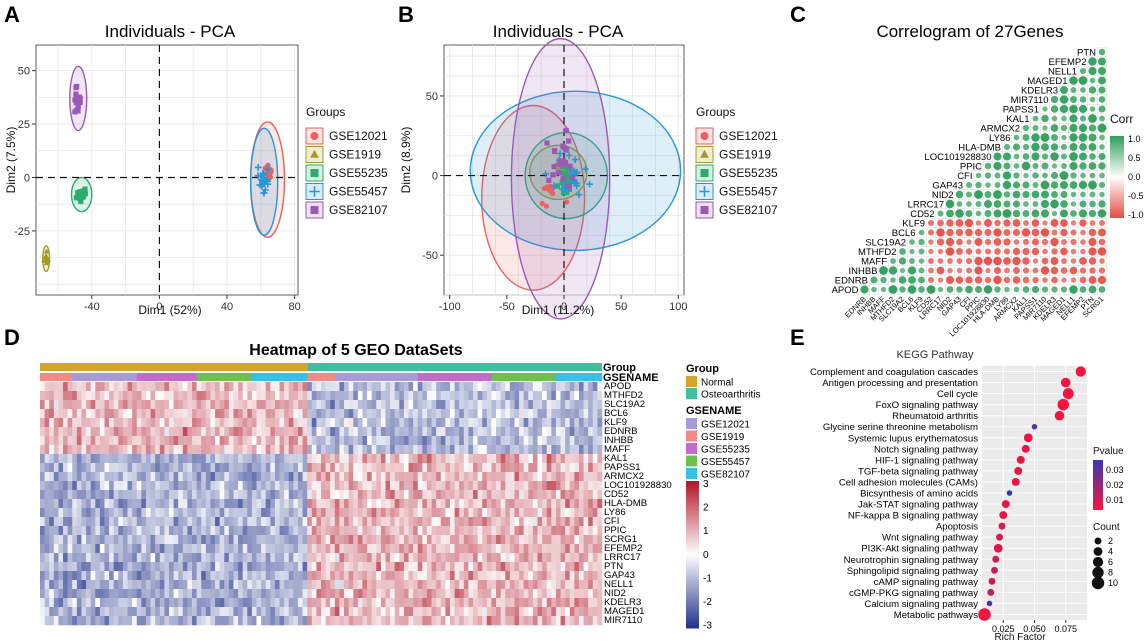 The height and width of the screenshot is (644, 1145). Describe the element at coordinates (935, 416) in the screenshot. I see `pathway-label: Rheumatoid arthritis` at that location.